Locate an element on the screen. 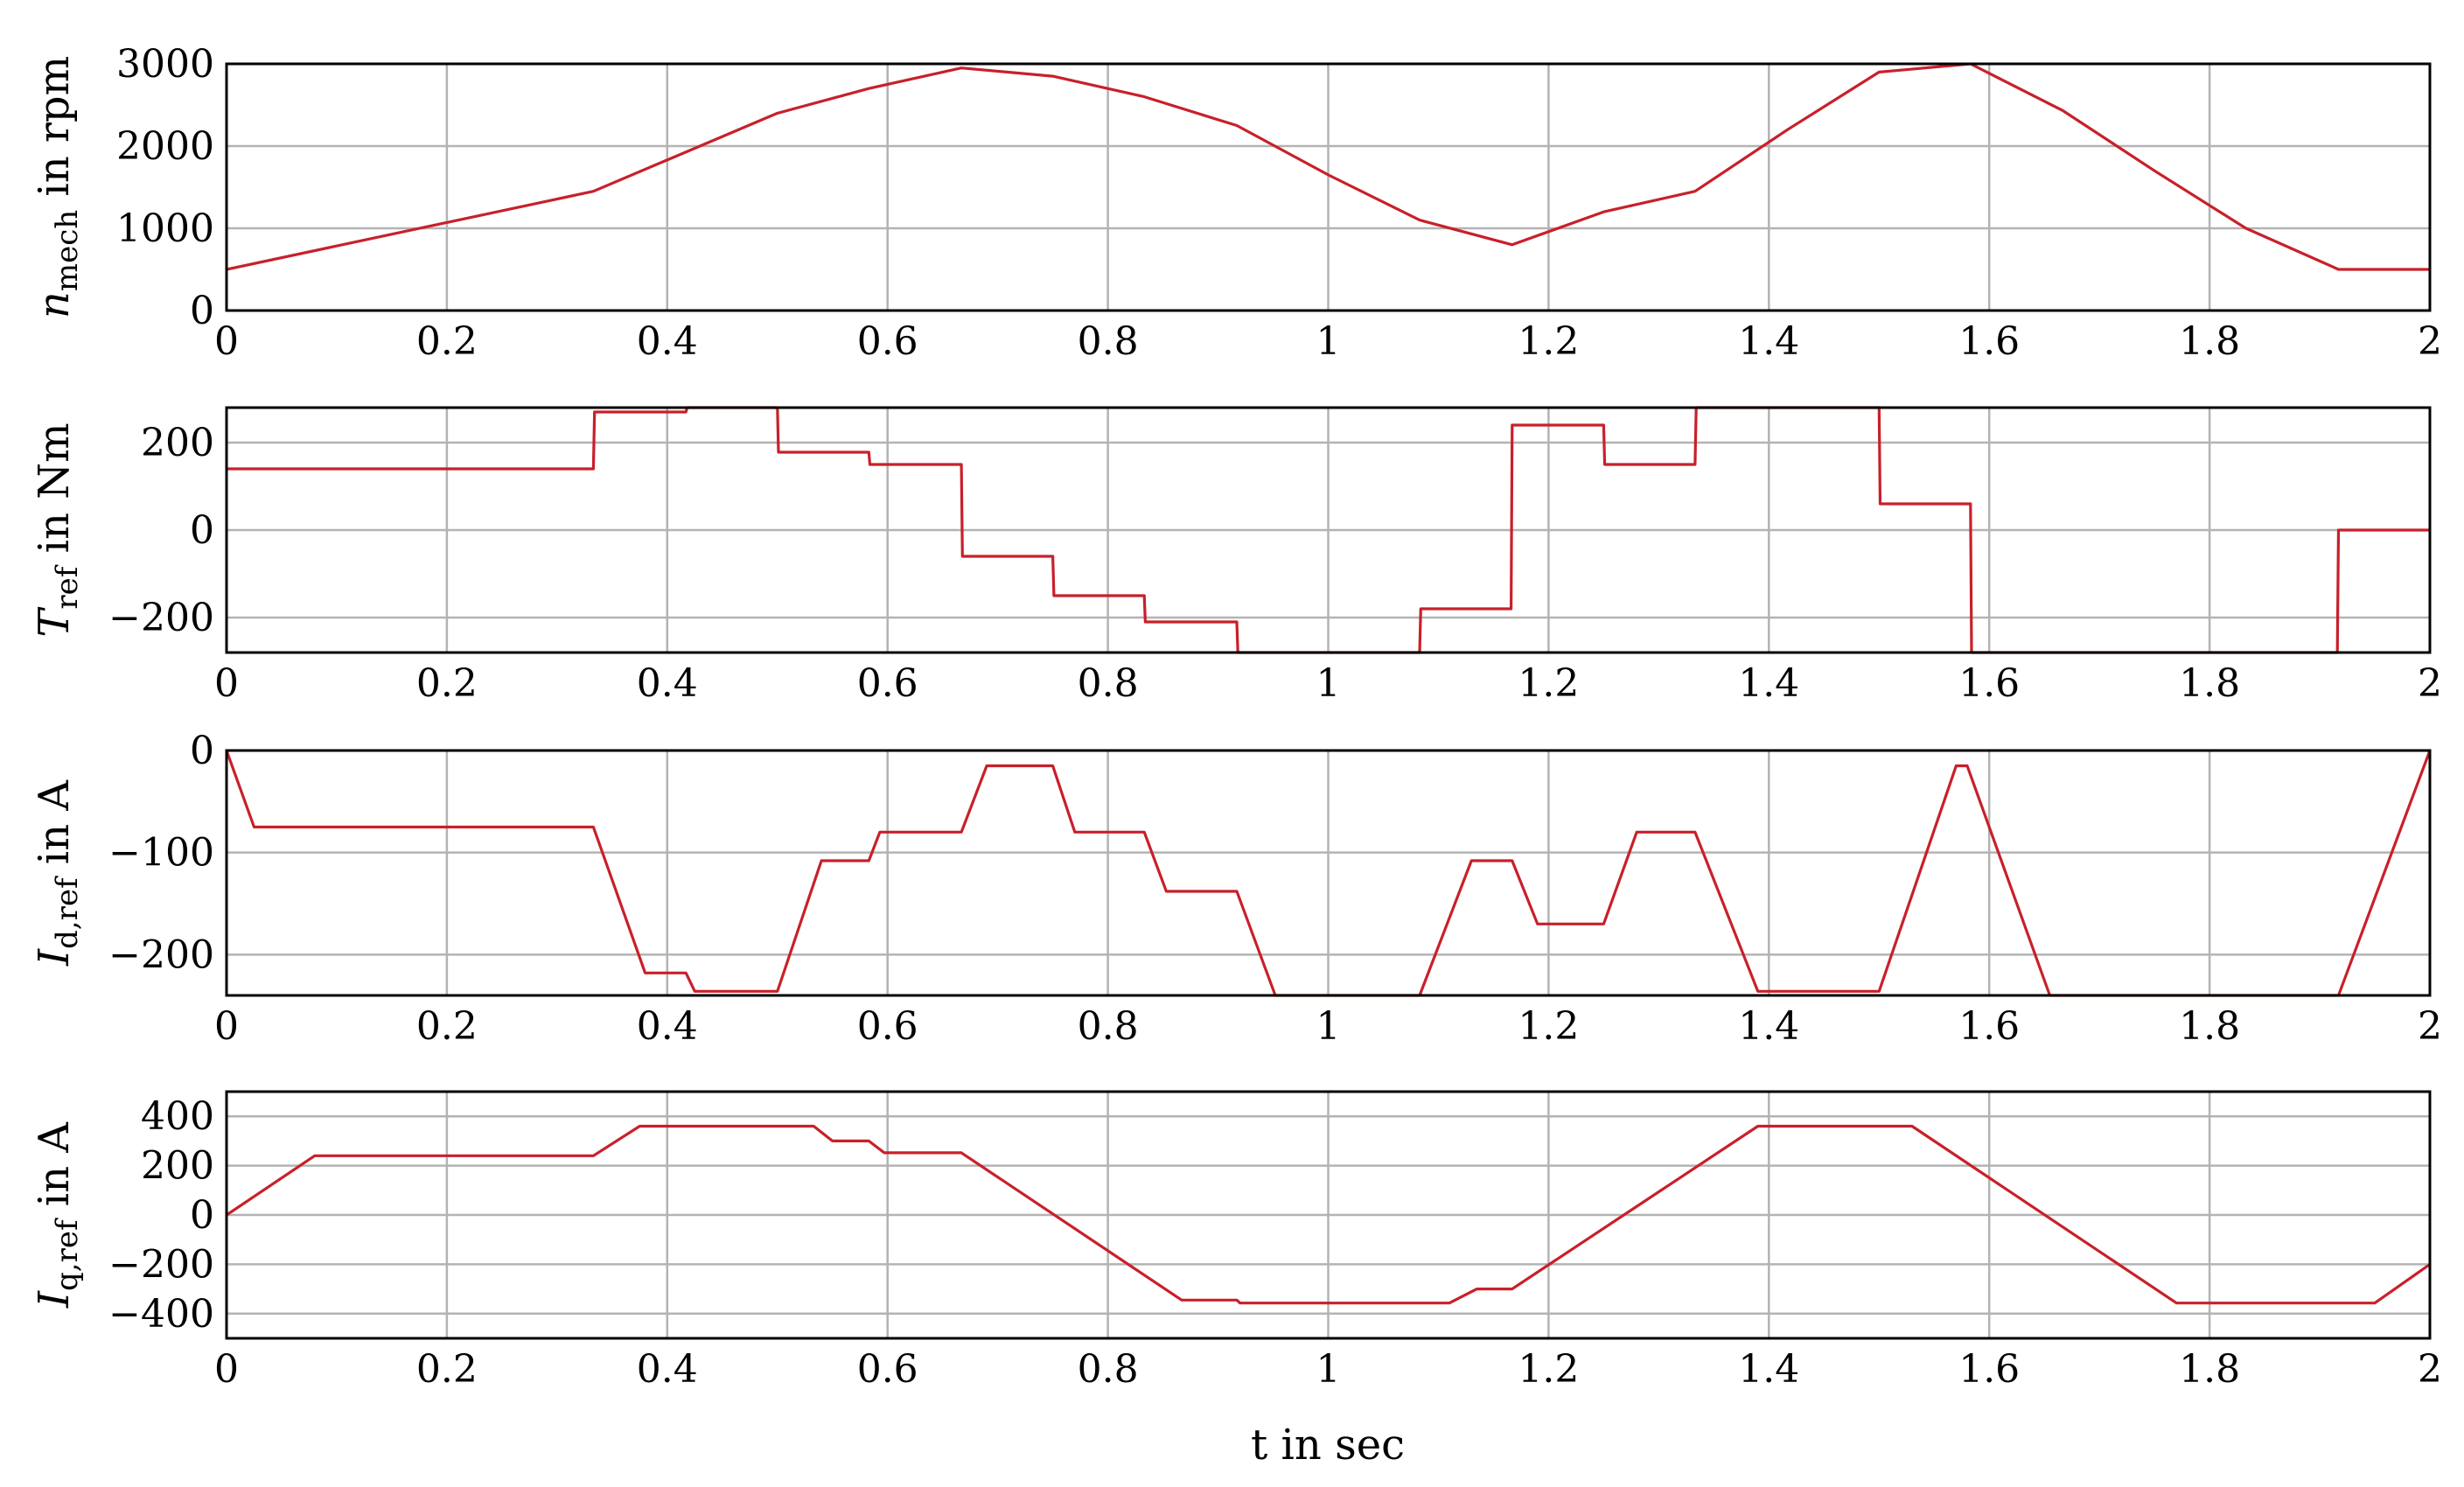 The image size is (2464, 1487). y-axis-label: Tref in Nm is located at coordinates (57, 529).